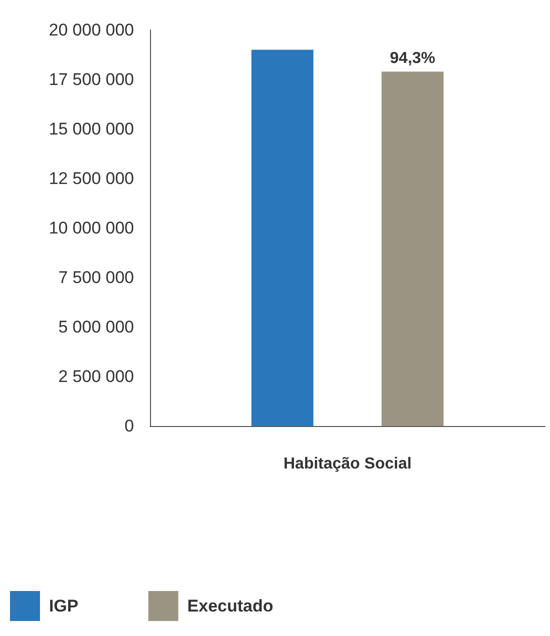 The image size is (550, 636). What do you see at coordinates (91, 228) in the screenshot?
I see `y-tick-label: 10 000 000` at bounding box center [91, 228].